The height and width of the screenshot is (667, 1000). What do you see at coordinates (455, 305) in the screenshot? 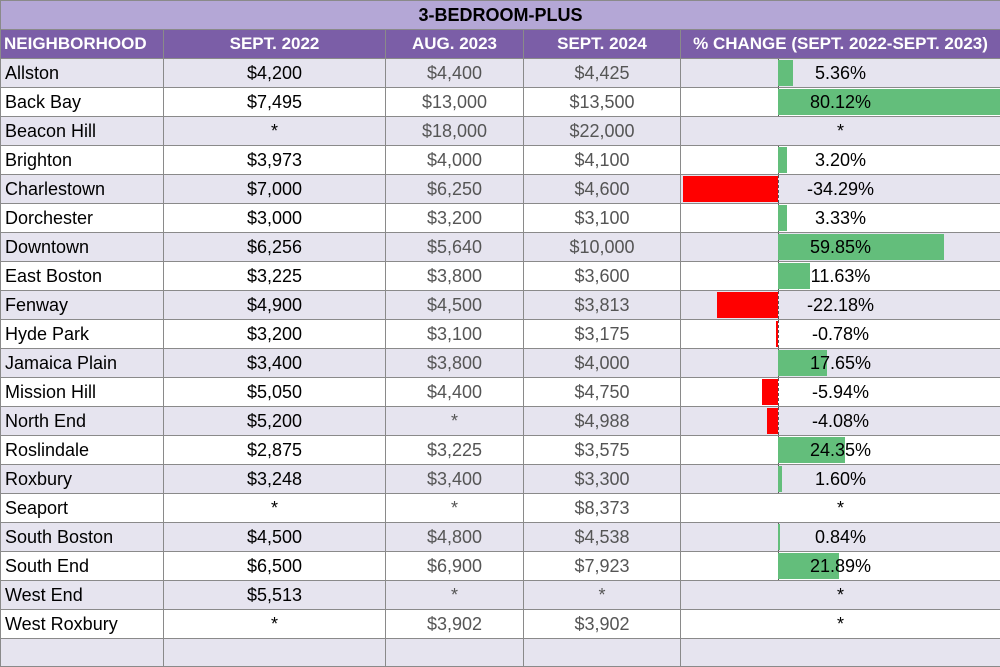
I see `aug-2023-cell: $4,500` at bounding box center [455, 305].